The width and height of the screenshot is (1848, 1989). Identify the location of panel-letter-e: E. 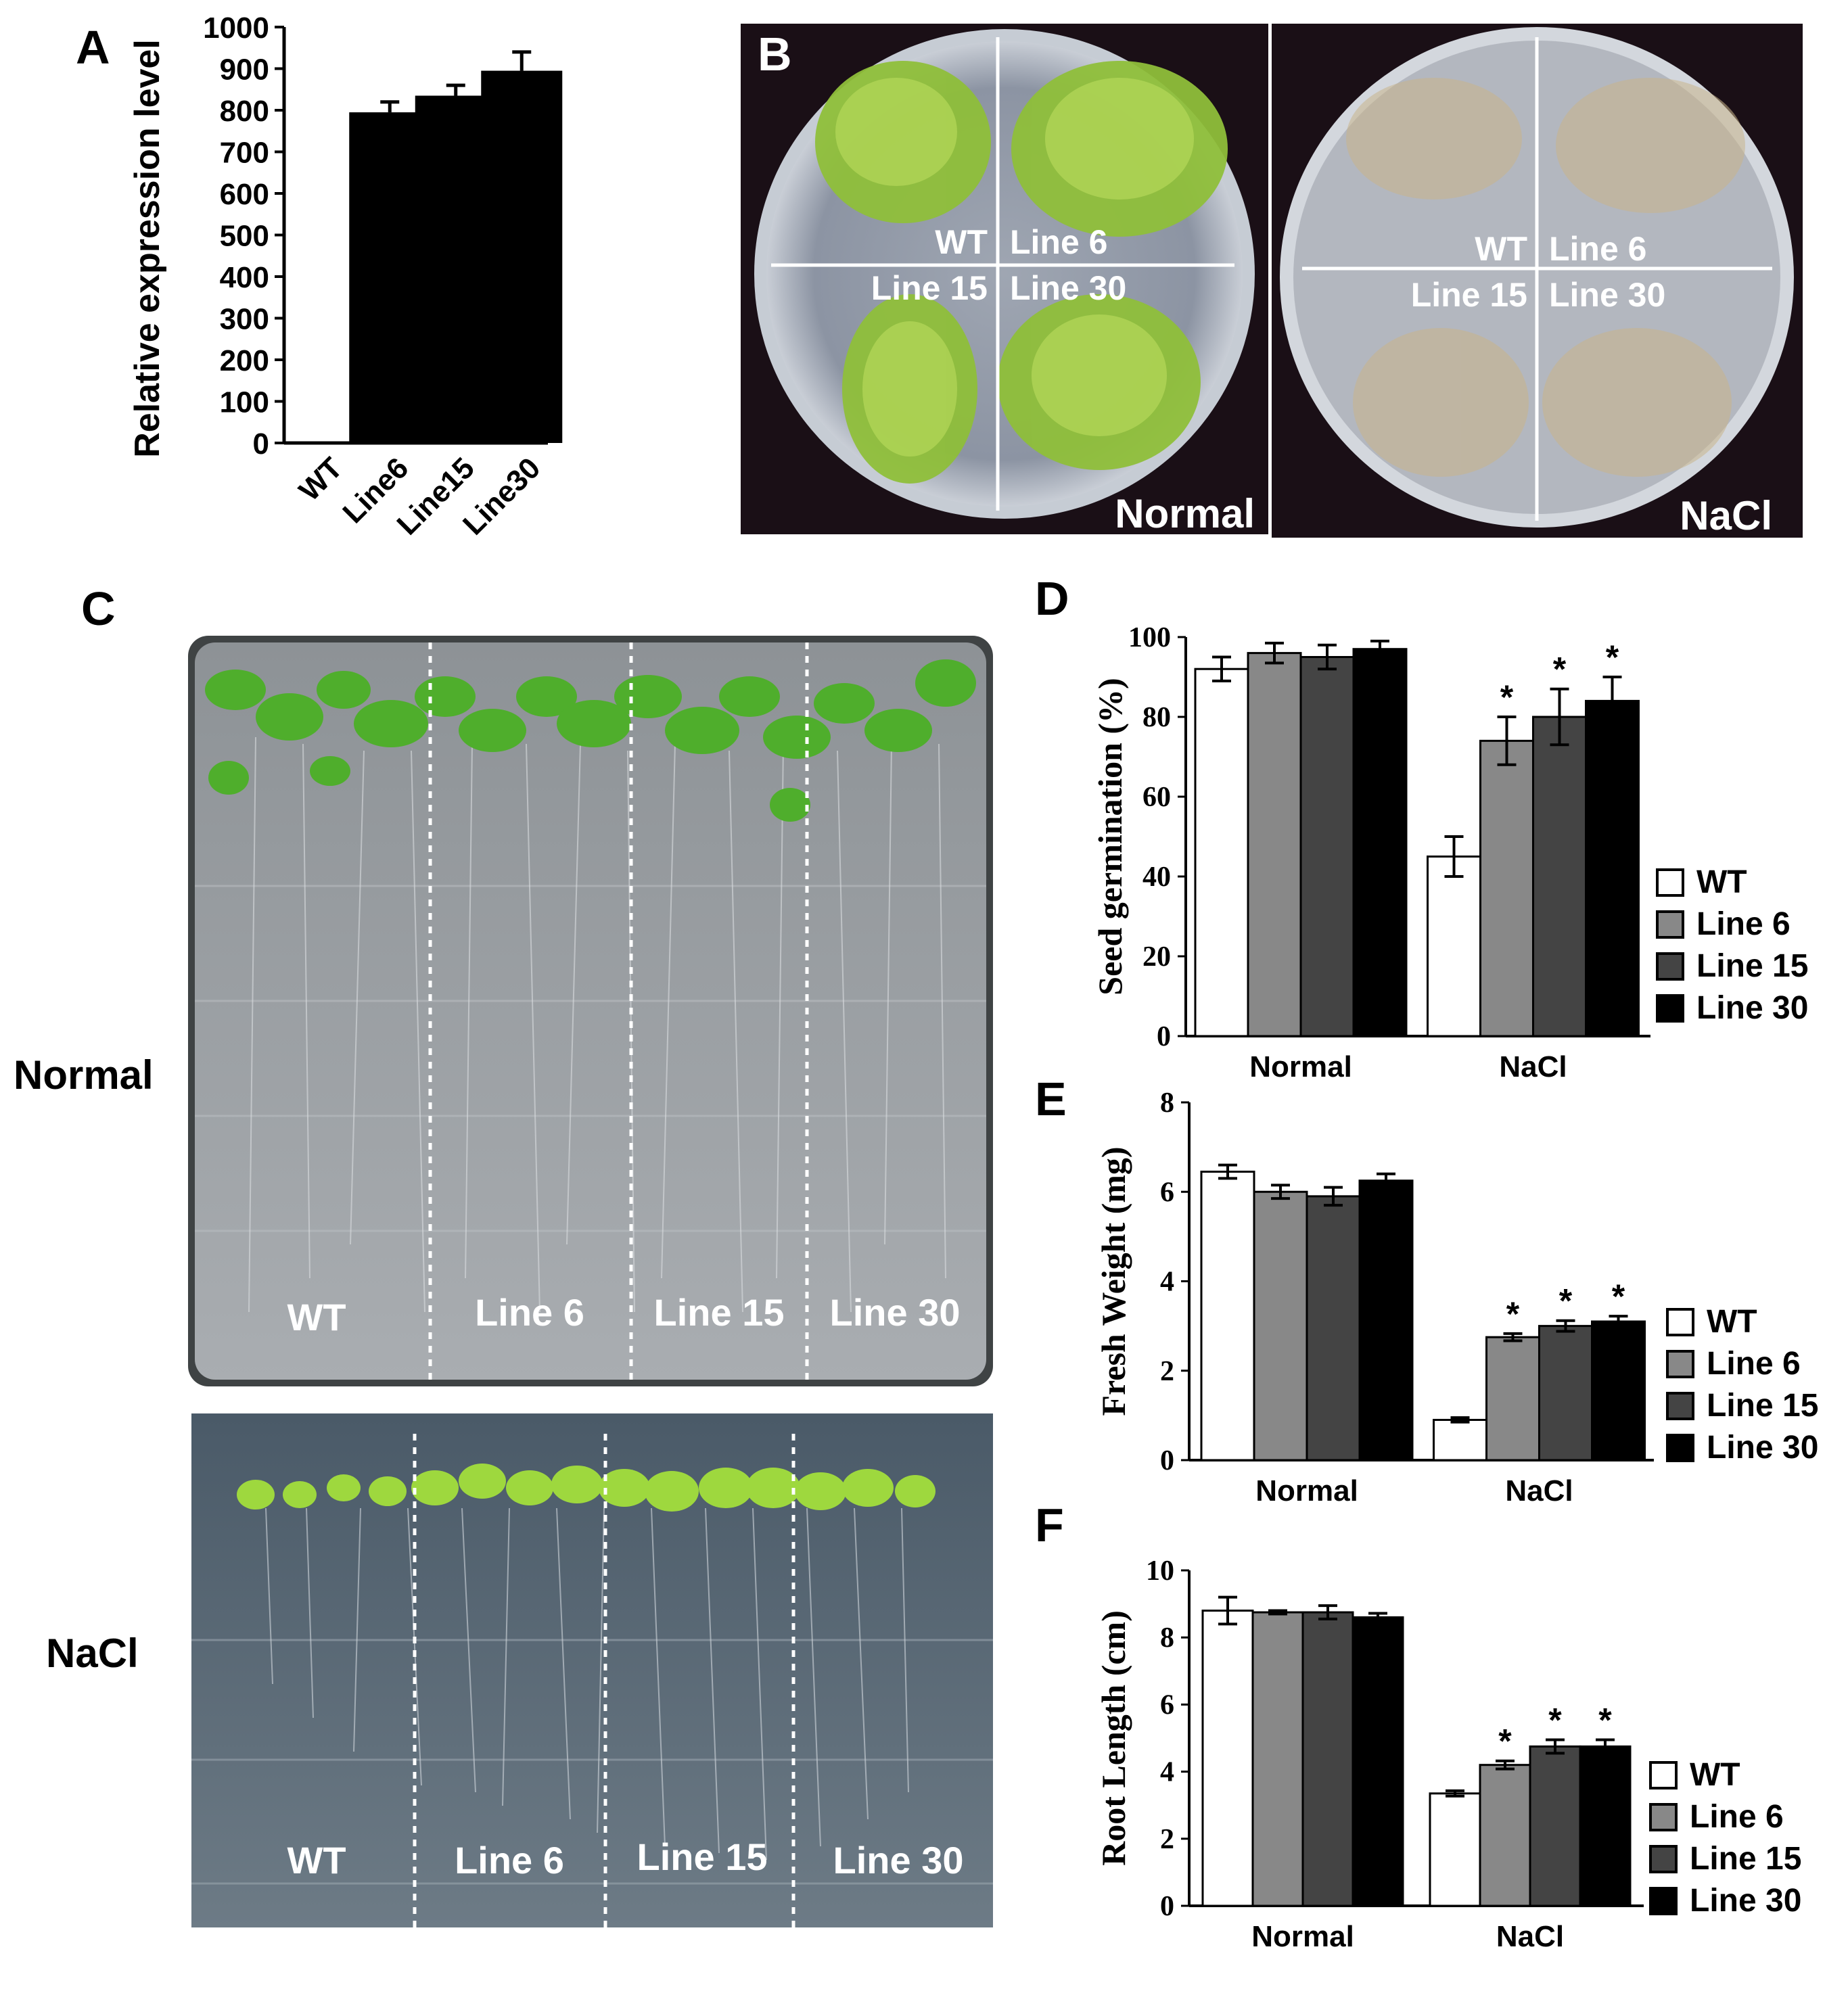
(1051, 1099).